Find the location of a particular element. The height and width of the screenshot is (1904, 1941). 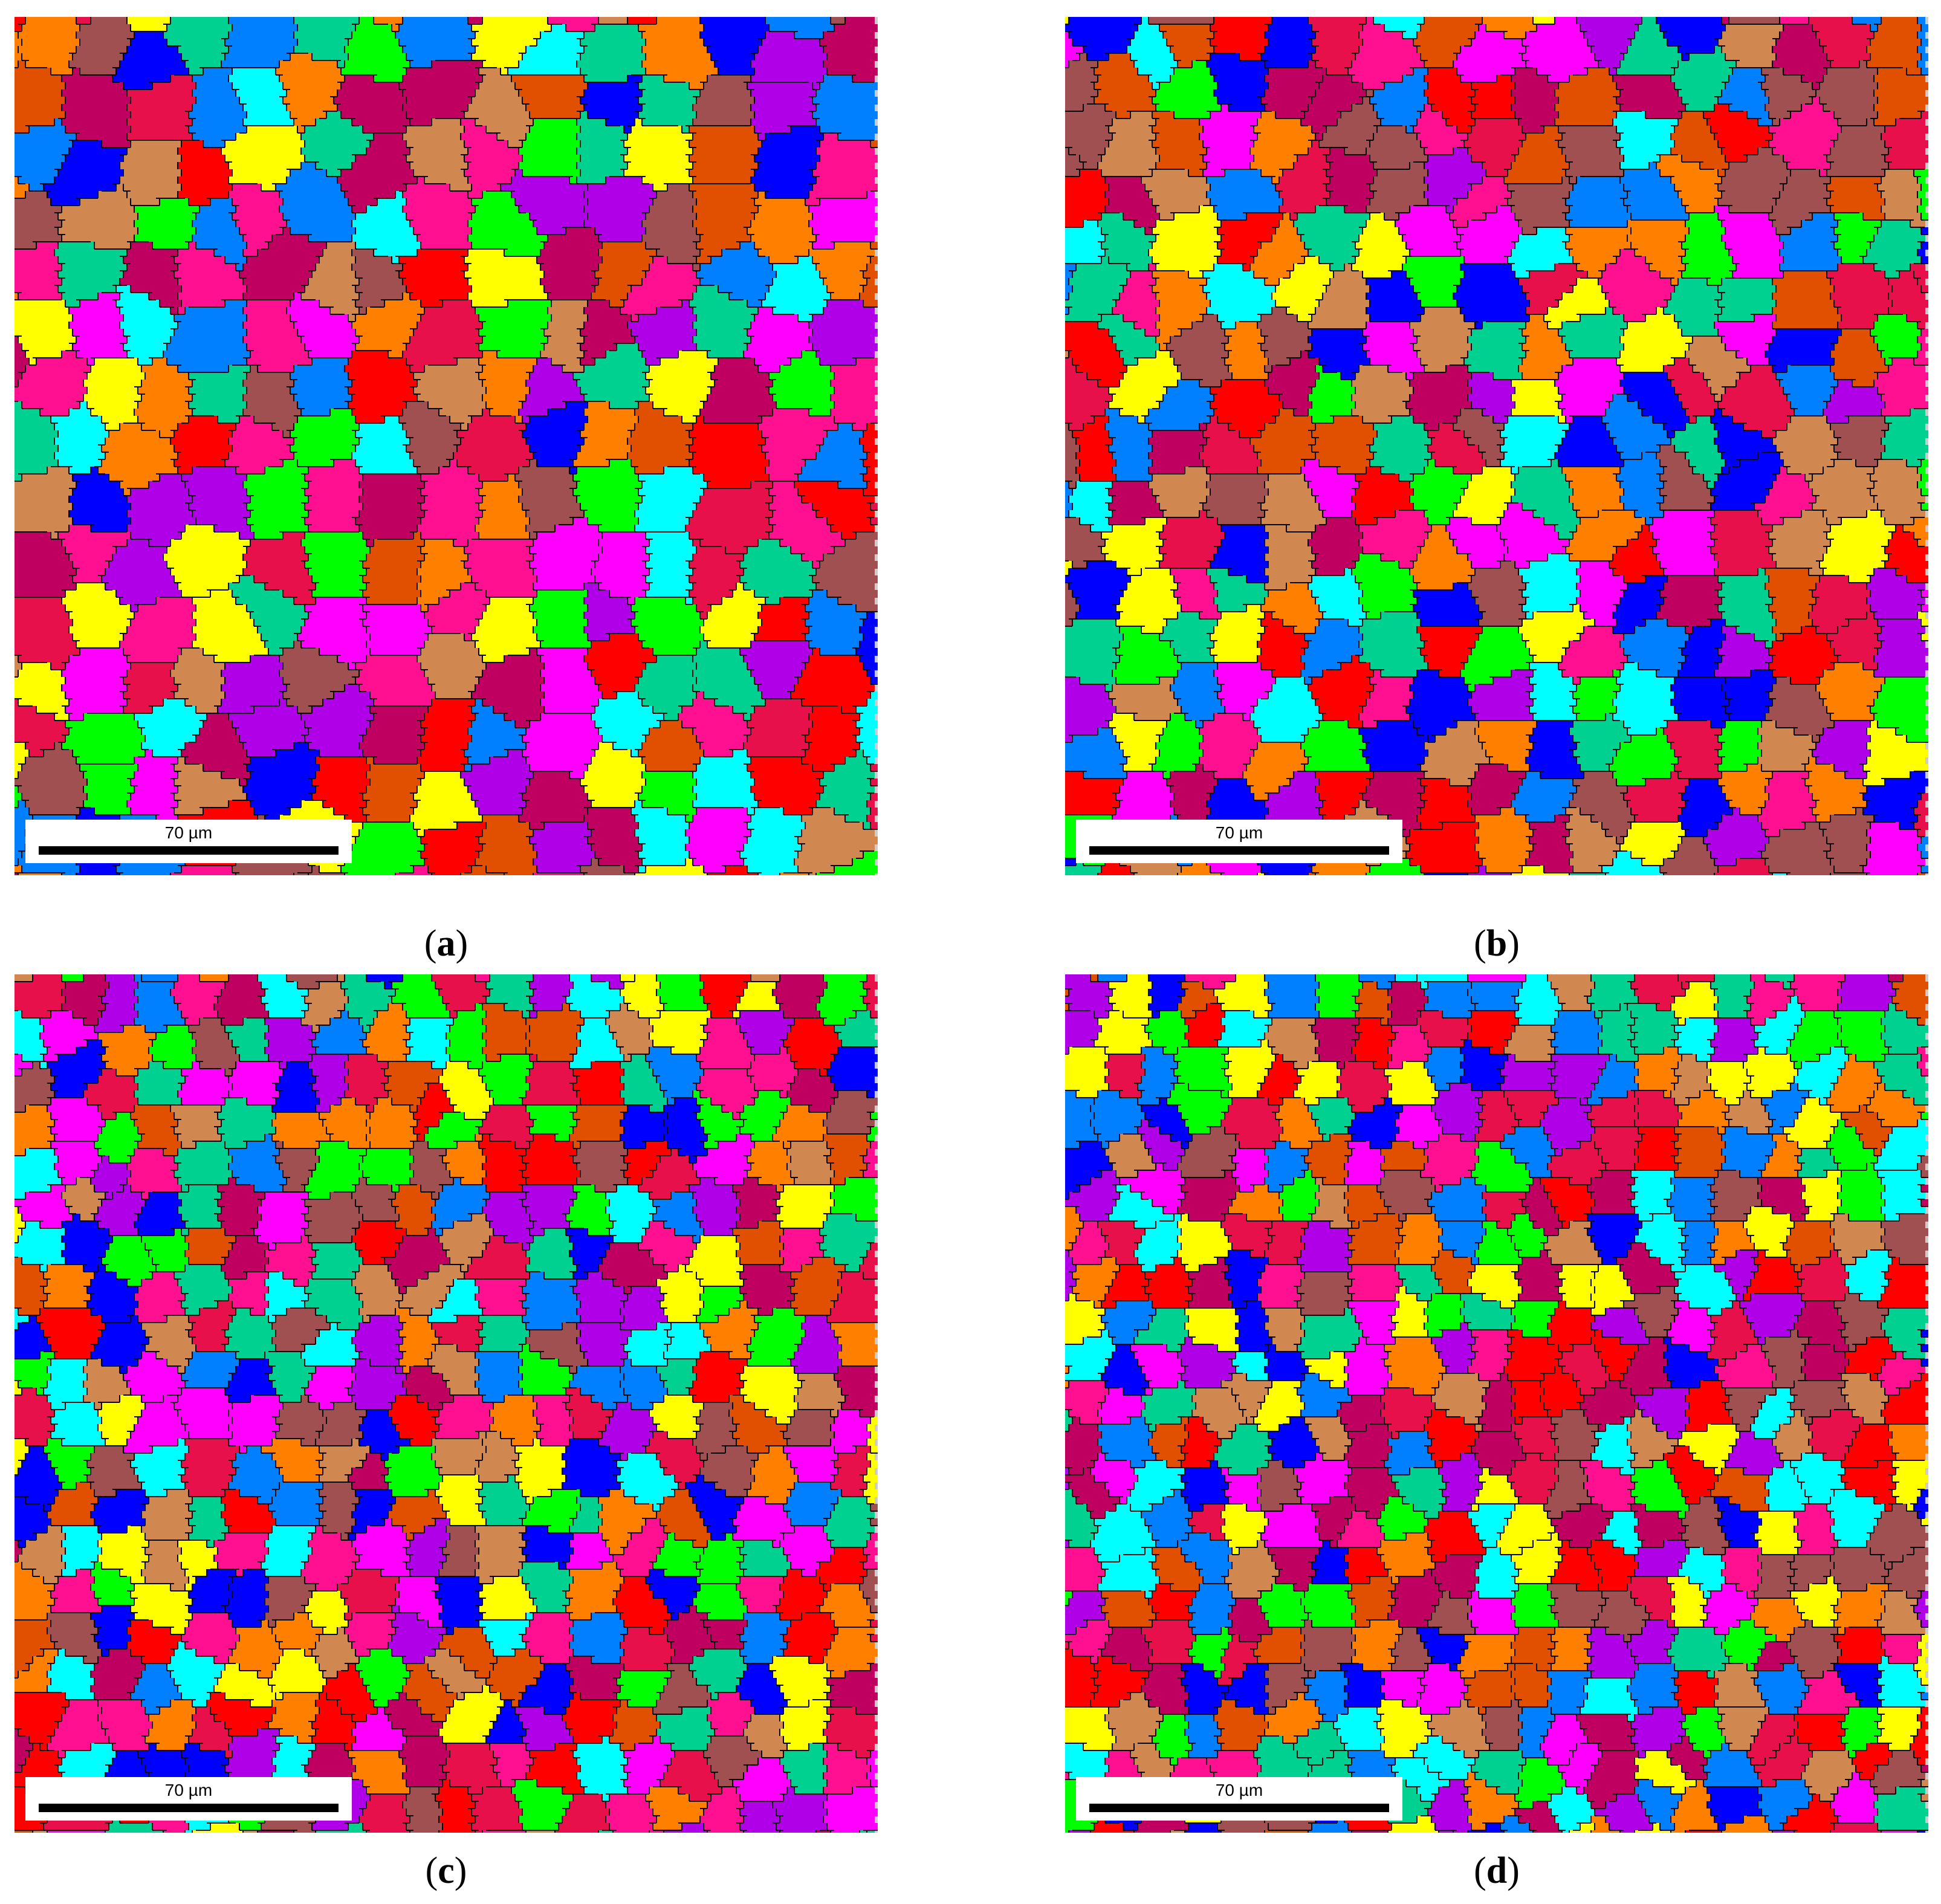

caption-d-close-paren: ) is located at coordinates (1513, 1870).